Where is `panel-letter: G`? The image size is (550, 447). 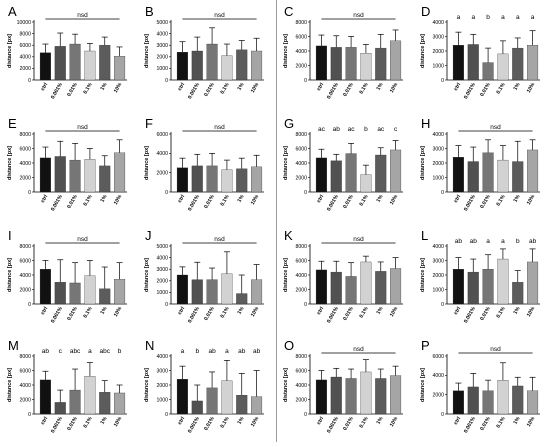
panel-letter: G is located at coordinates (289, 123).